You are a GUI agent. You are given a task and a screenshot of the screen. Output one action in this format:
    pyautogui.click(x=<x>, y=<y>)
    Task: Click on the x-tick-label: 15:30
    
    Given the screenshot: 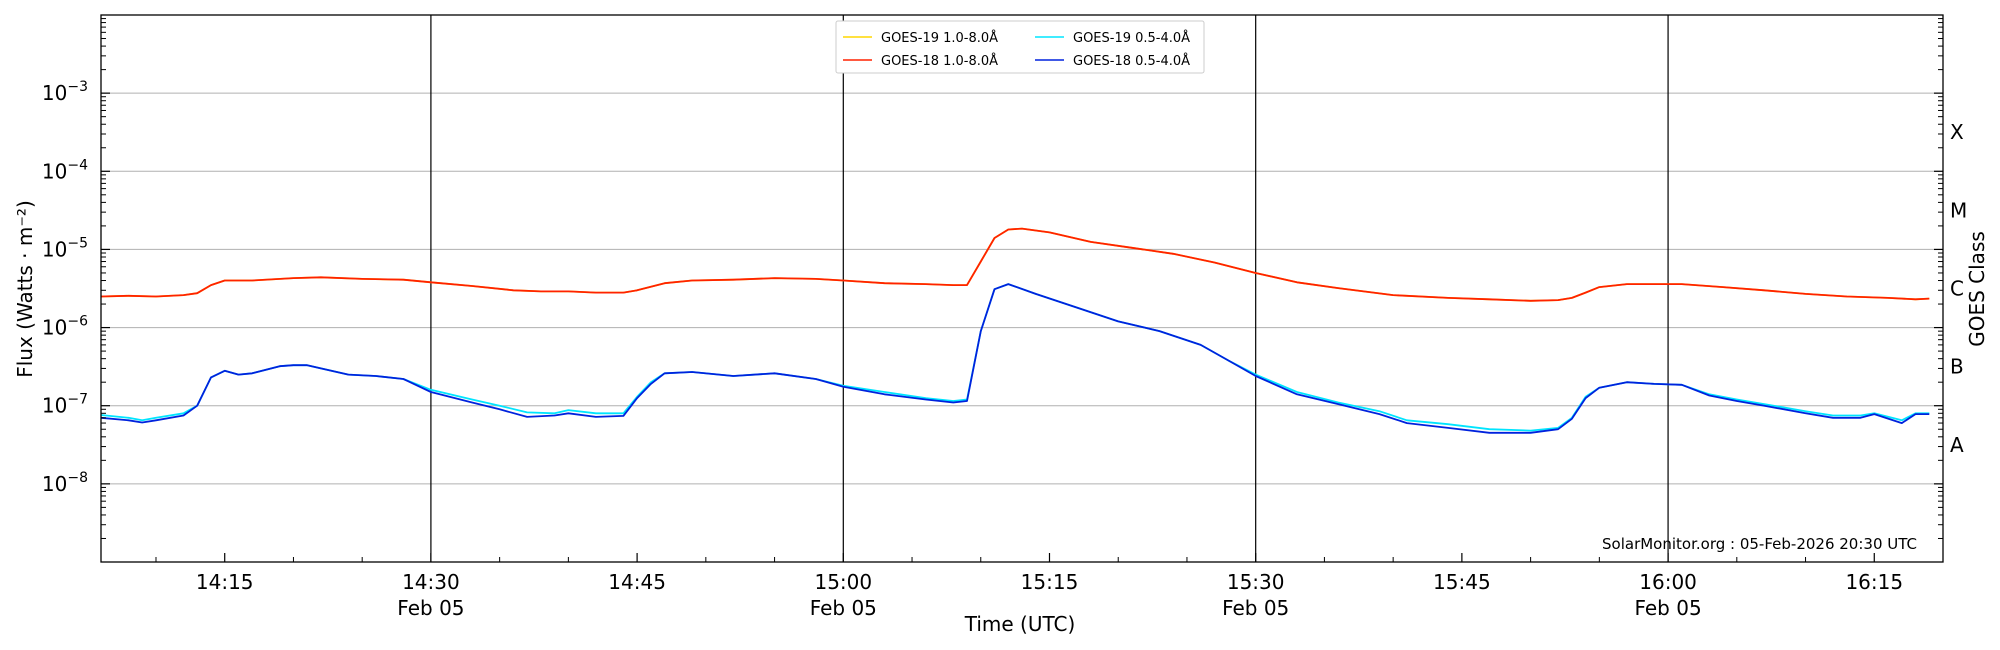 What is the action you would take?
    pyautogui.click(x=1256, y=582)
    